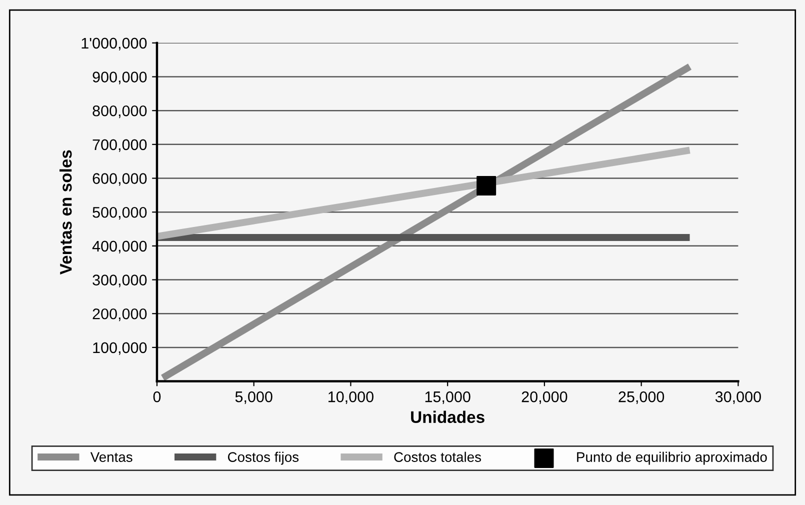 Image resolution: width=805 pixels, height=505 pixels. Describe the element at coordinates (447, 417) in the screenshot. I see `x-axis-title: Unidades` at that location.